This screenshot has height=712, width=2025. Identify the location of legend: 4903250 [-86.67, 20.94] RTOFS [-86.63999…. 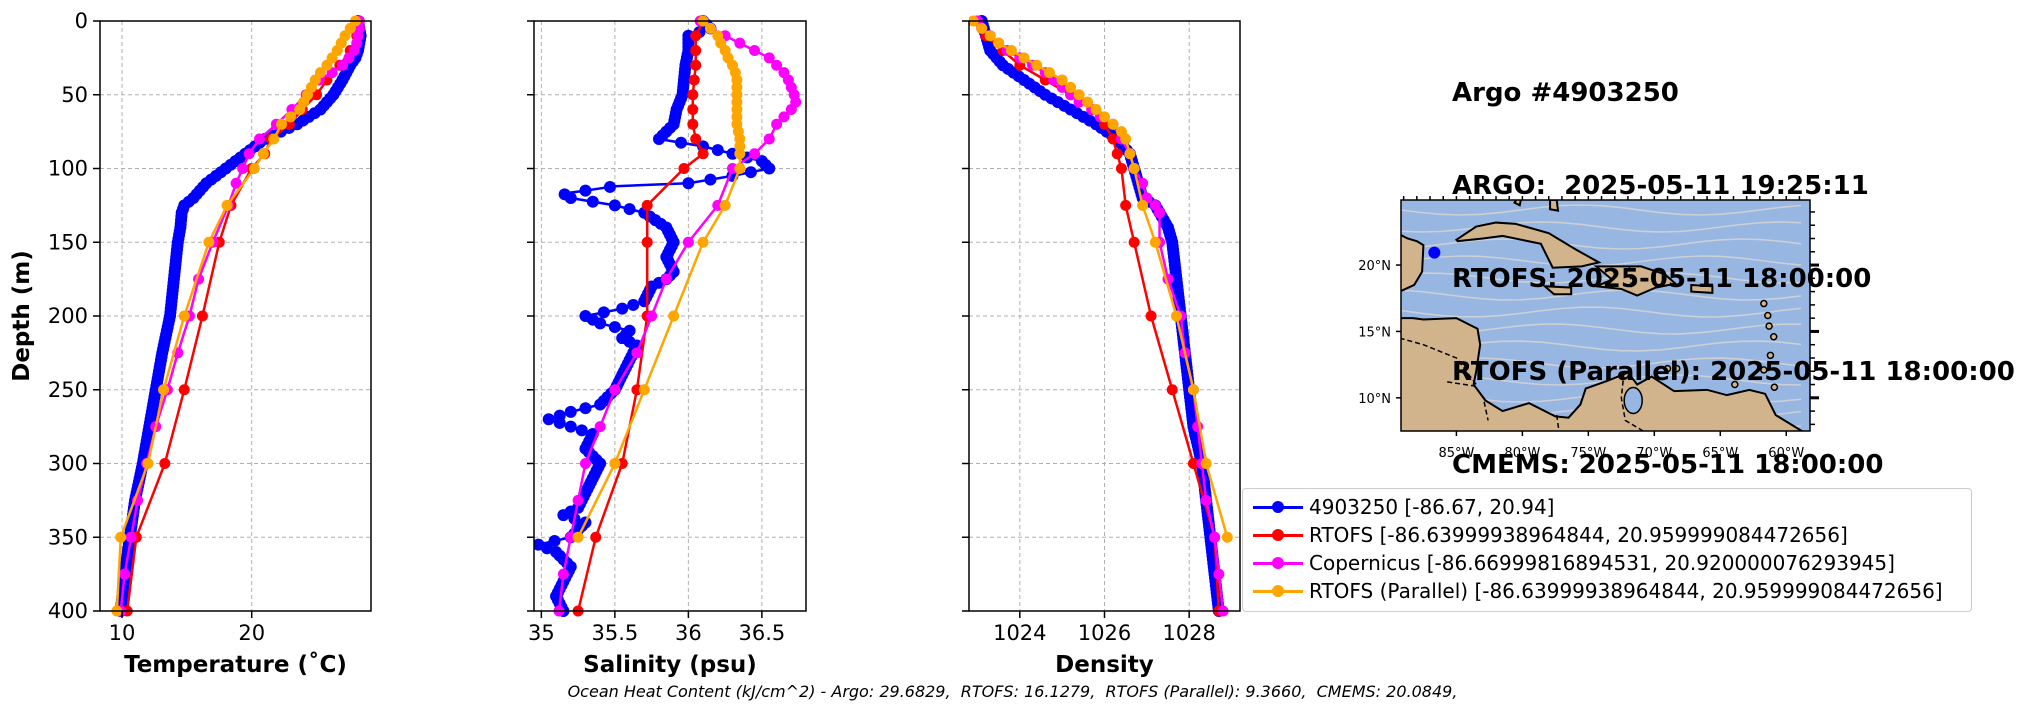
(1607, 550).